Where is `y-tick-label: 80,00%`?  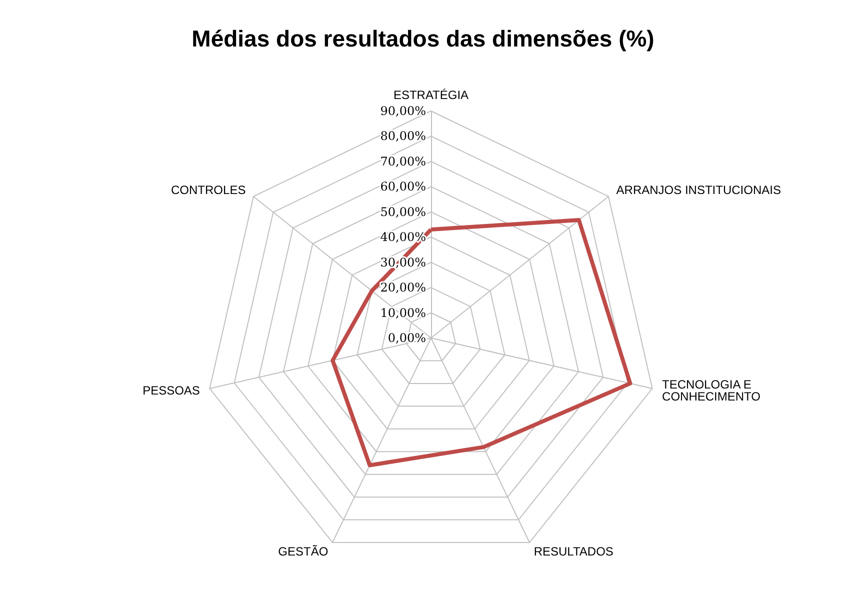
y-tick-label: 80,00% is located at coordinates (403, 136).